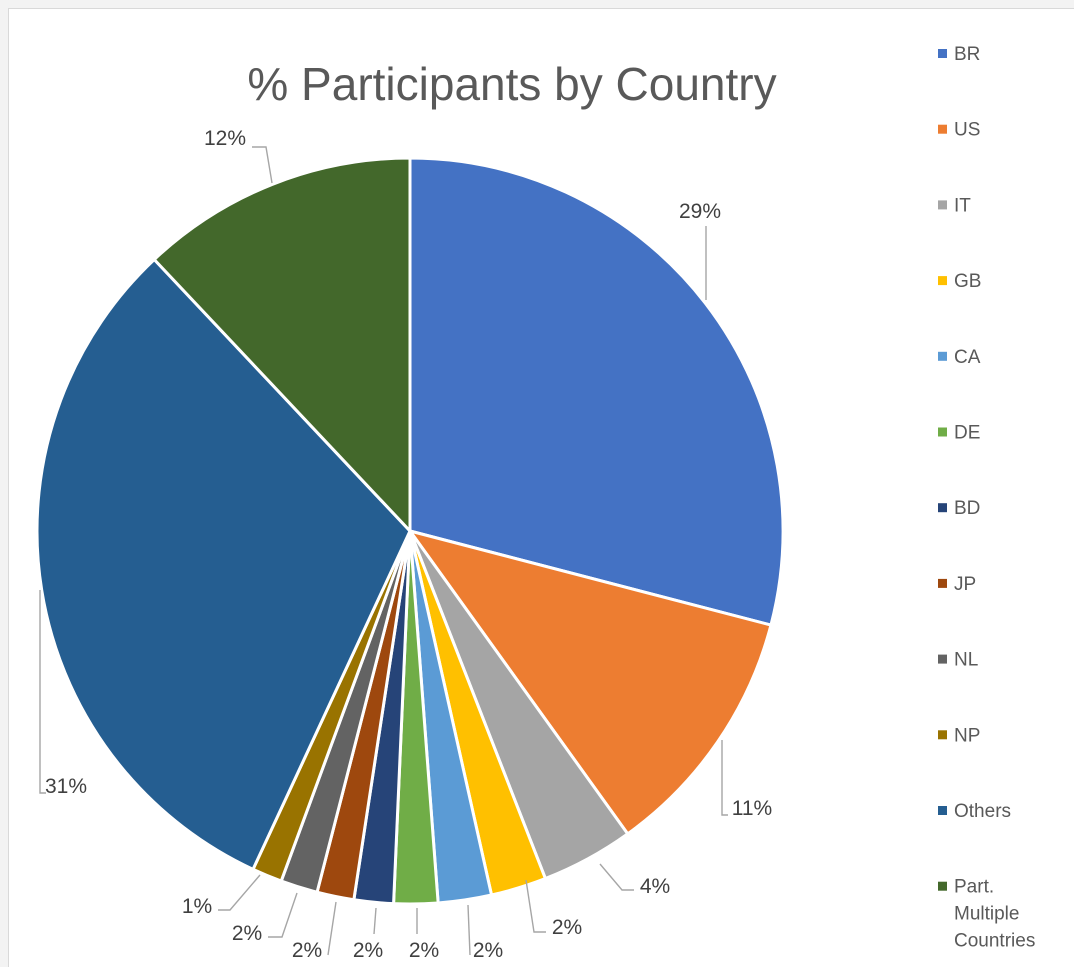 This screenshot has width=1074, height=967. What do you see at coordinates (724, 778) in the screenshot?
I see `leader-line-us` at bounding box center [724, 778].